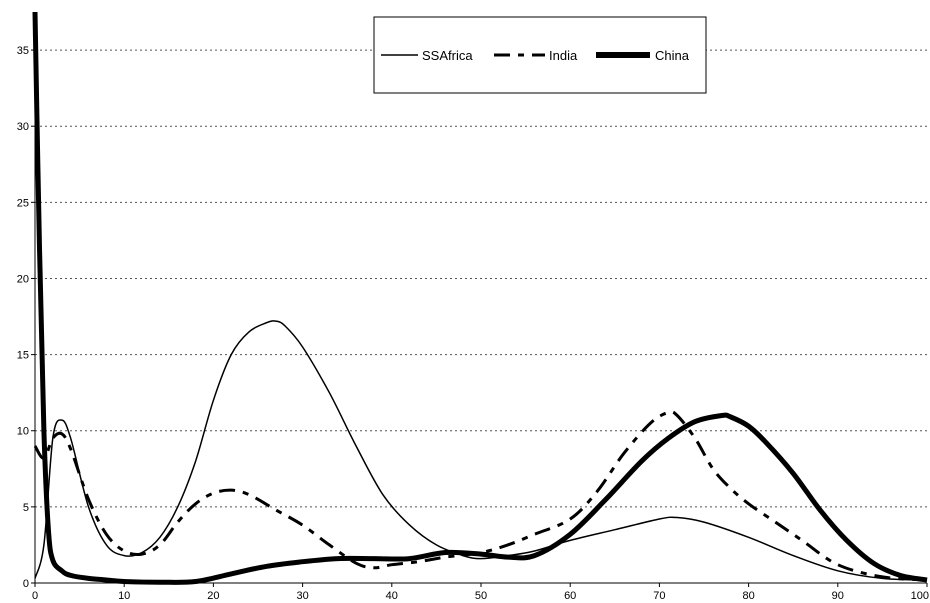  I want to click on legend-label-china: China, so click(672, 55).